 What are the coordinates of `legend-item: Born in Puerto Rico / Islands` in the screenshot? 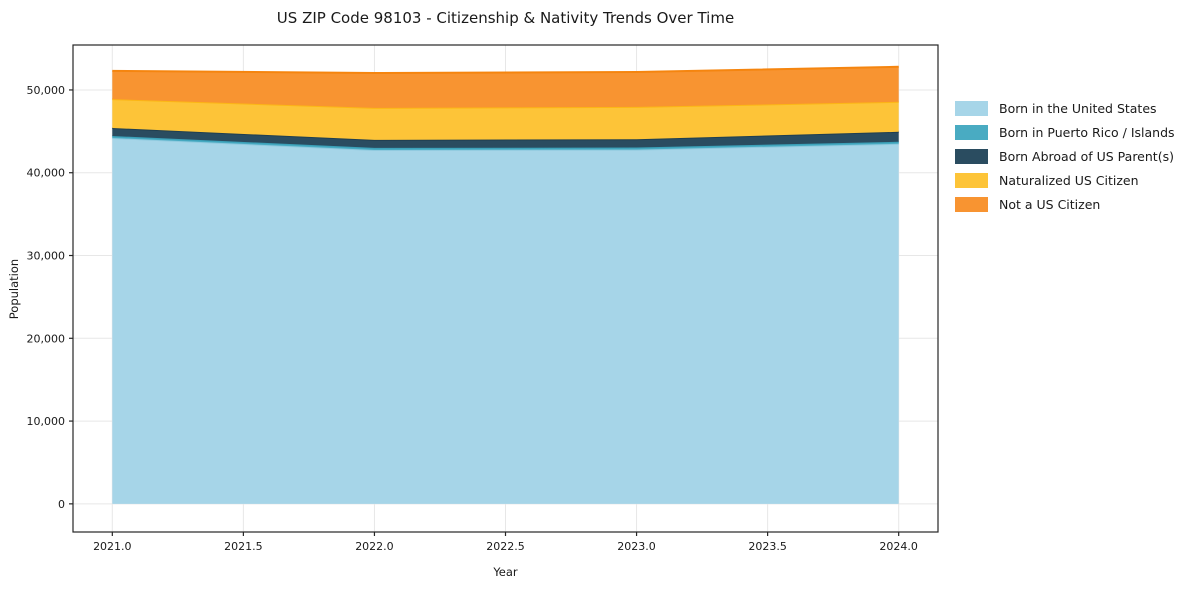 It's located at (1065, 132).